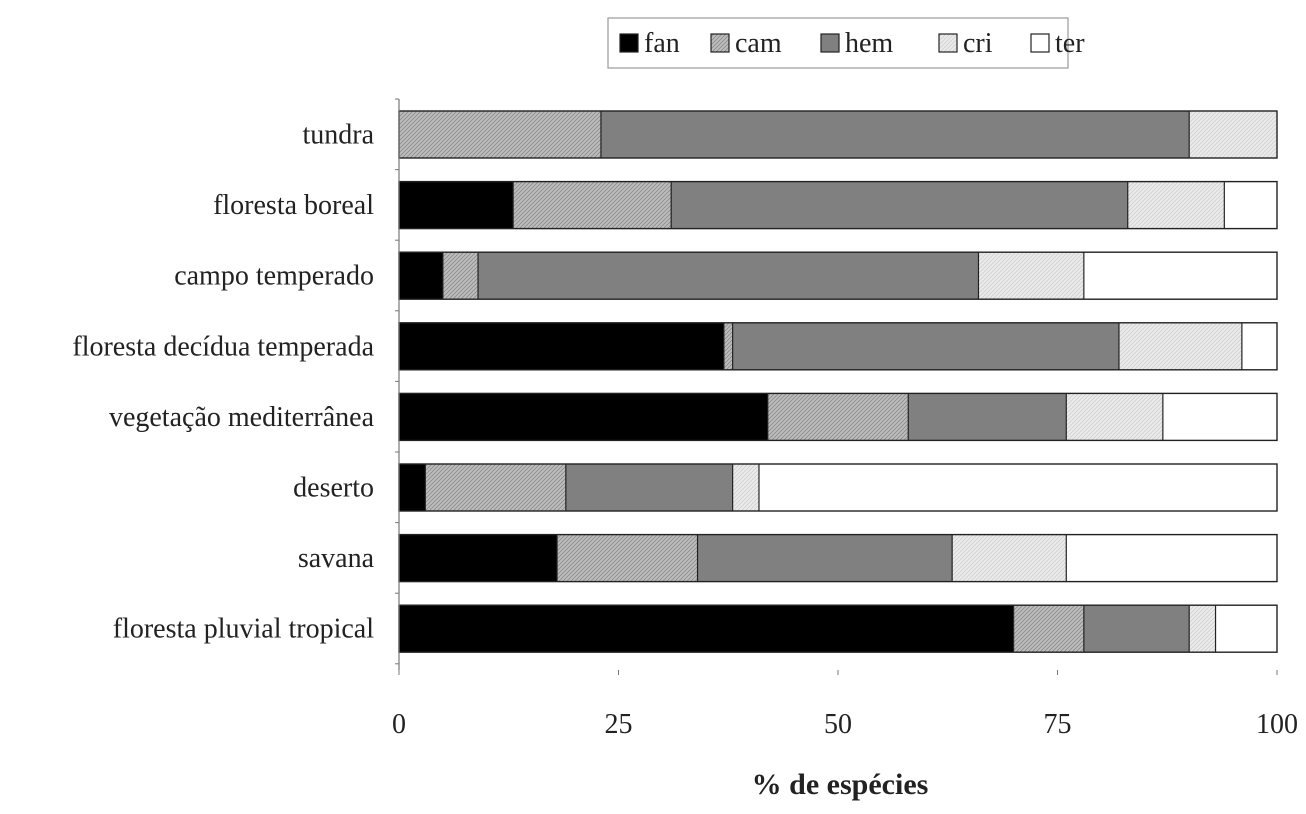  What do you see at coordinates (662, 43) in the screenshot?
I see `legend-label: fan` at bounding box center [662, 43].